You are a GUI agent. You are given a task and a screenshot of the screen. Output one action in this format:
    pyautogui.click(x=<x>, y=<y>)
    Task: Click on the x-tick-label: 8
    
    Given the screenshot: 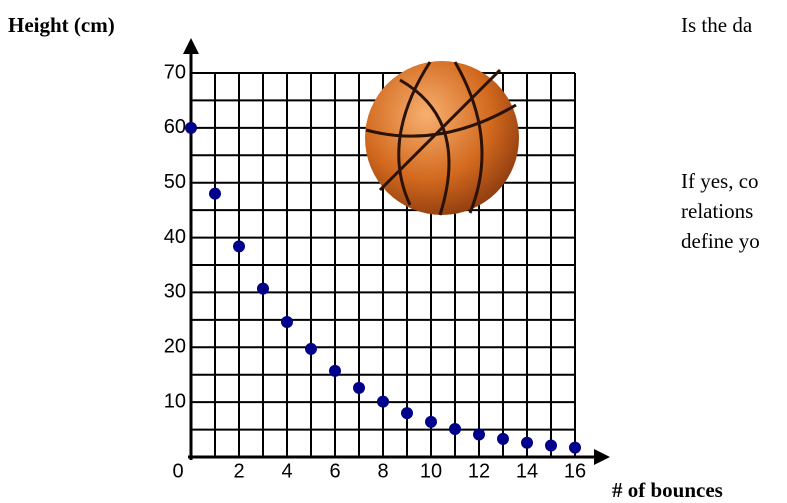 What is the action you would take?
    pyautogui.click(x=382, y=471)
    